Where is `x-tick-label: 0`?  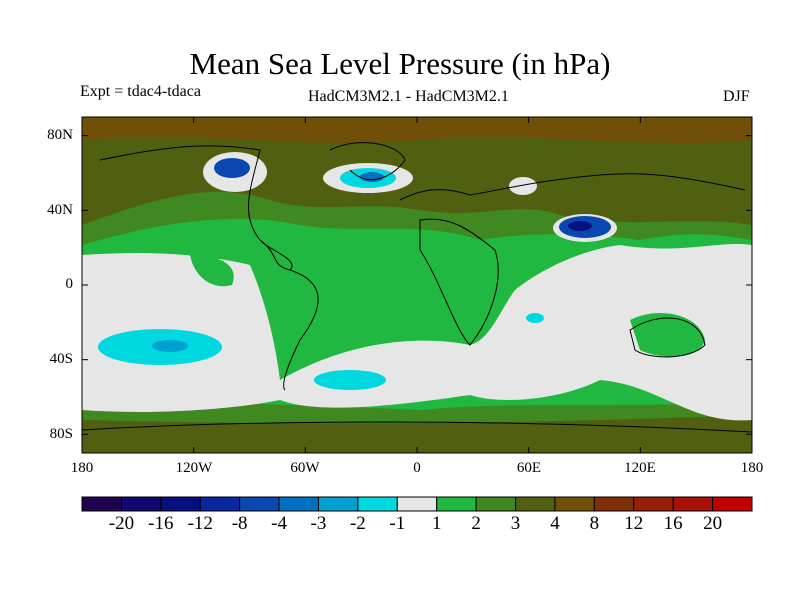 x-tick-label: 0 is located at coordinates (417, 468).